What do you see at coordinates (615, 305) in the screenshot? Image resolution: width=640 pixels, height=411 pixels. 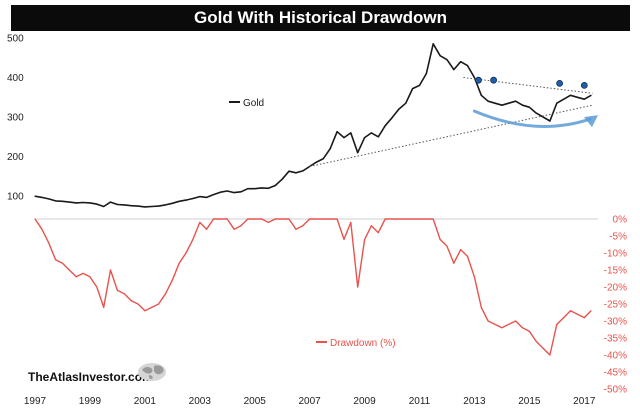 I see `drawdown-y-tick-label: -25%` at bounding box center [615, 305].